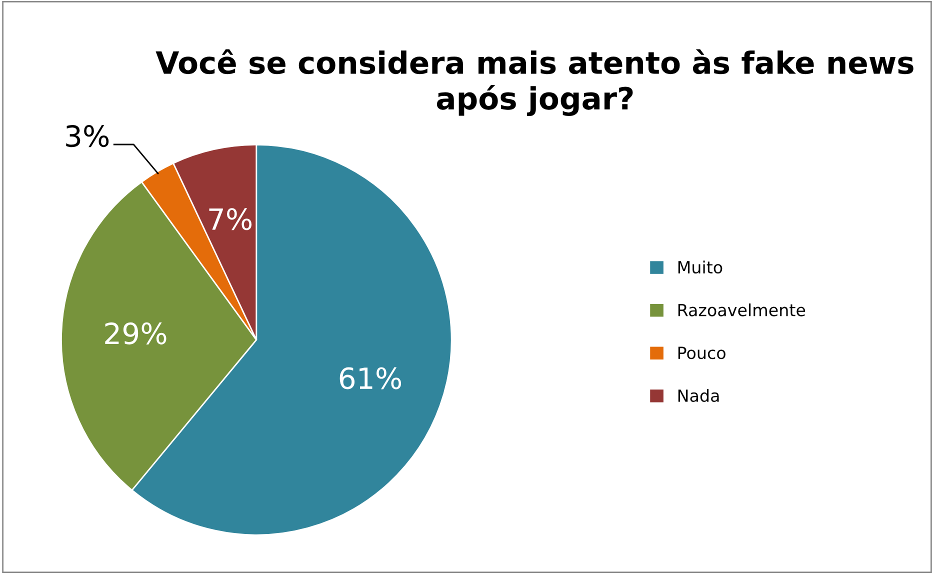  What do you see at coordinates (87, 136) in the screenshot?
I see `data-label: 3%` at bounding box center [87, 136].